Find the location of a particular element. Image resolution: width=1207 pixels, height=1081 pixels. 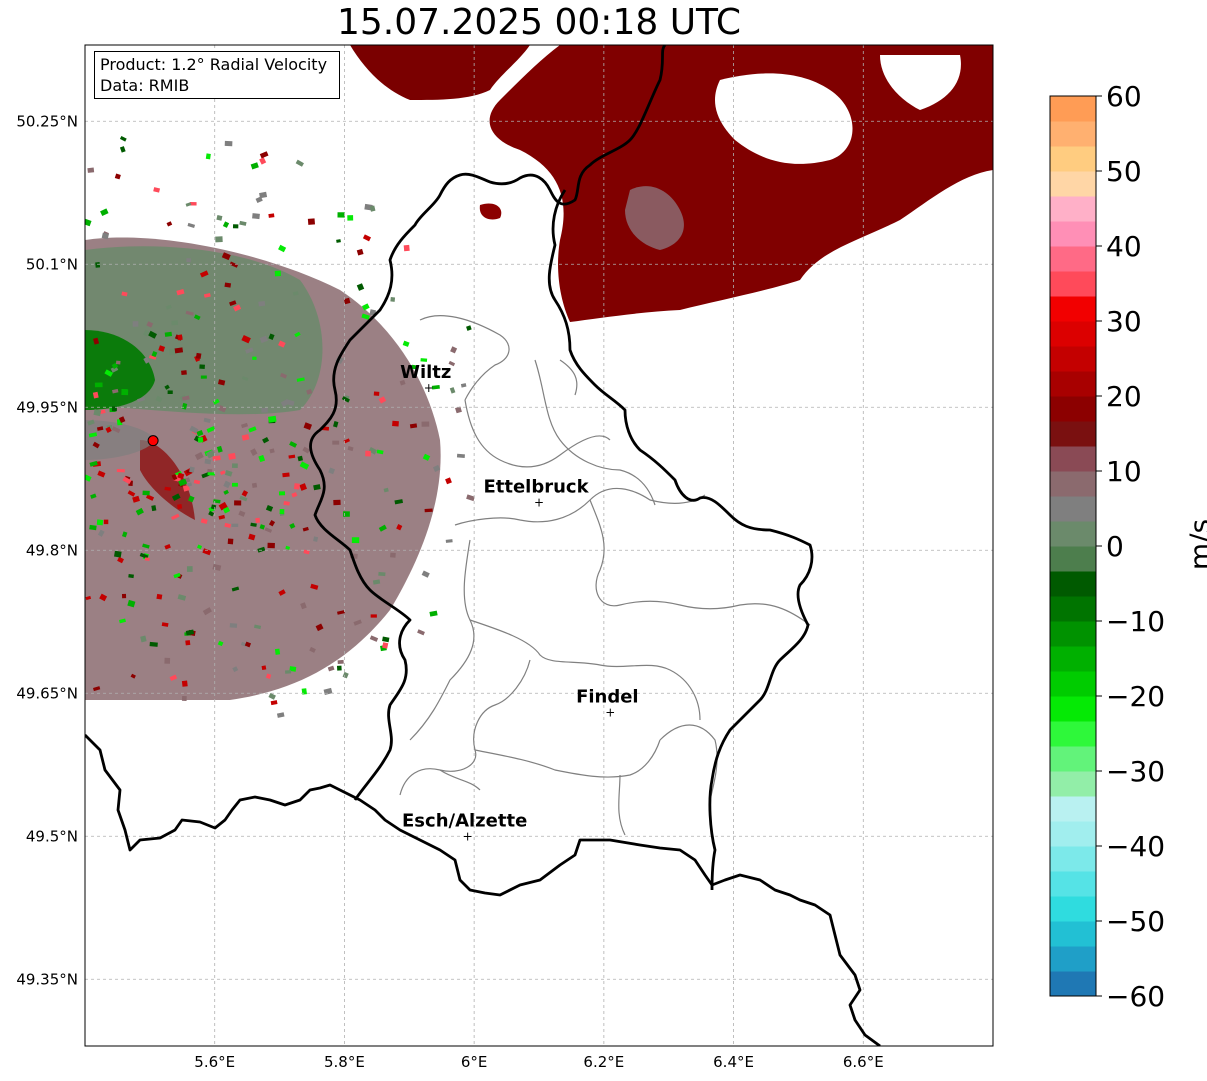

colorbar-tick-label: 30 is located at coordinates (1124, 321).